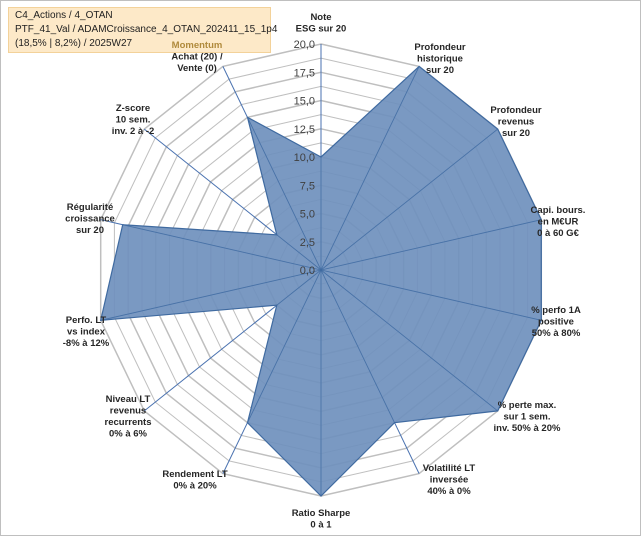  What do you see at coordinates (90, 219) in the screenshot?
I see `axis-label: Régularité croissance sur 20` at bounding box center [90, 219].